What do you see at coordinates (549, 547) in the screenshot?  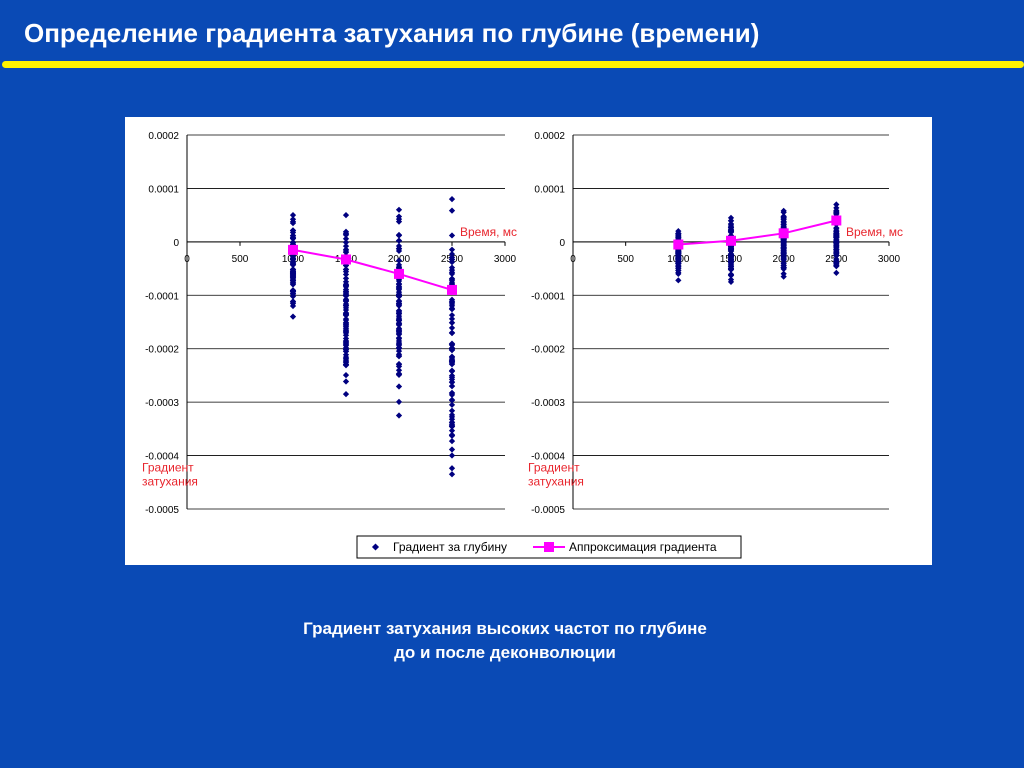 I see `legend-line-marker` at bounding box center [549, 547].